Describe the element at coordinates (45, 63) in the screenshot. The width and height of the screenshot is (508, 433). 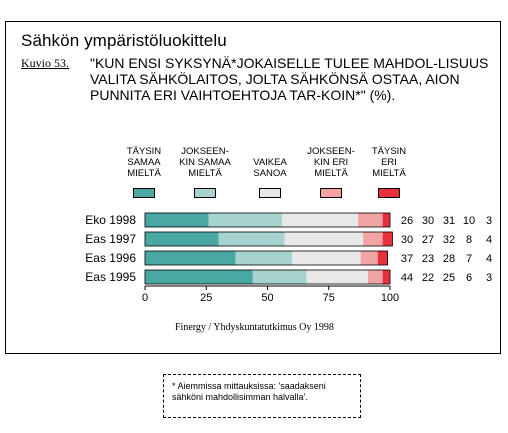
I see `figure-label: Kuvio 53.` at that location.